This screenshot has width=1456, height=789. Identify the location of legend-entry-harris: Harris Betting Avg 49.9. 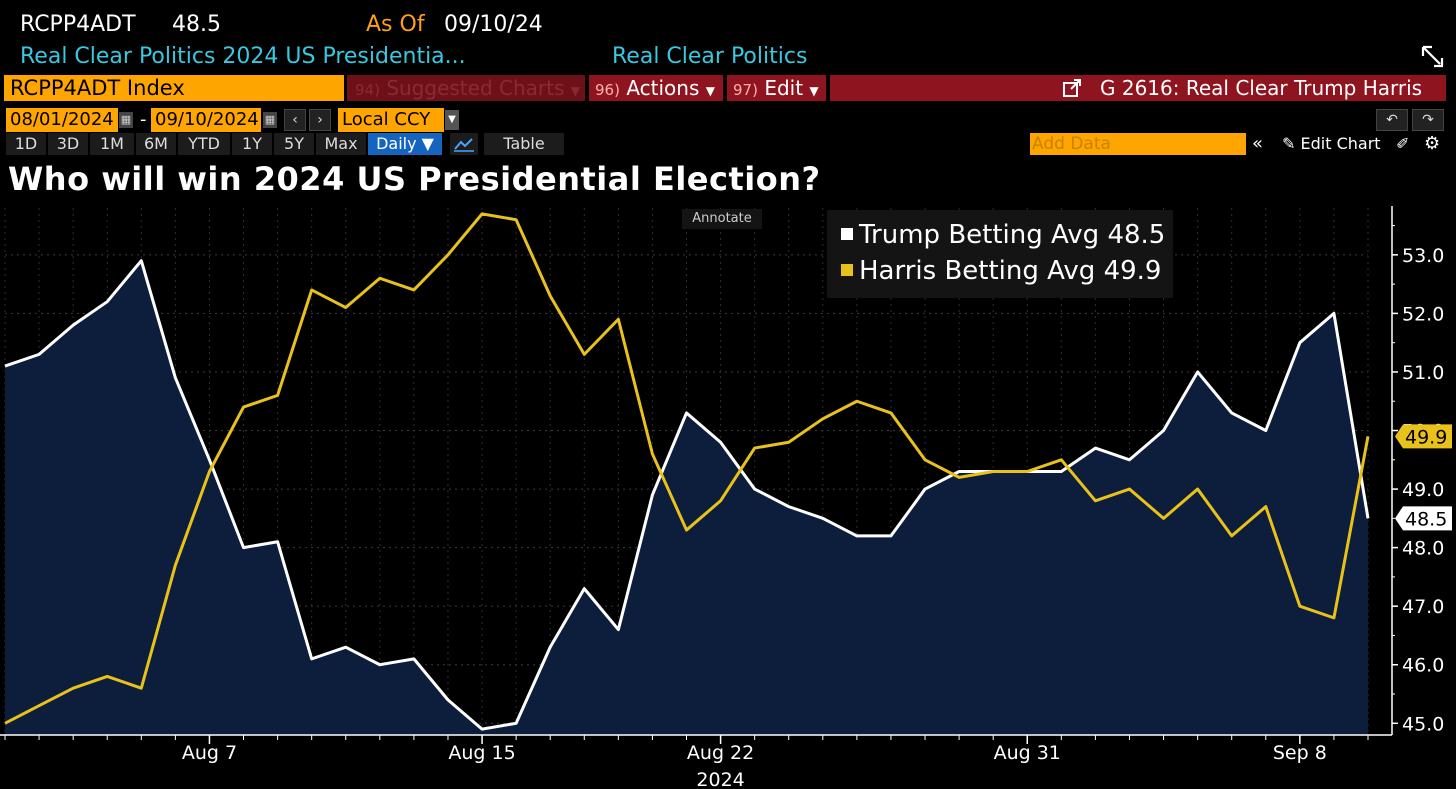
(1010, 271).